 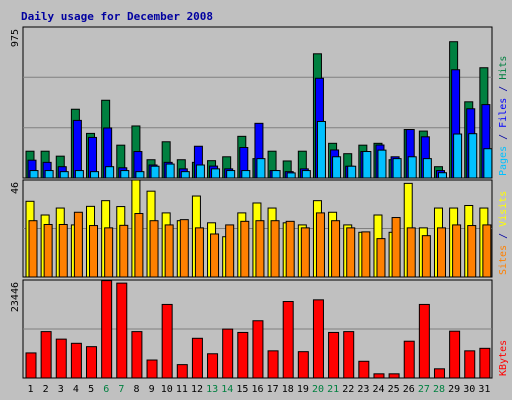 What do you see at coordinates (31, 389) in the screenshot?
I see `x-tick-1: 1` at bounding box center [31, 389].